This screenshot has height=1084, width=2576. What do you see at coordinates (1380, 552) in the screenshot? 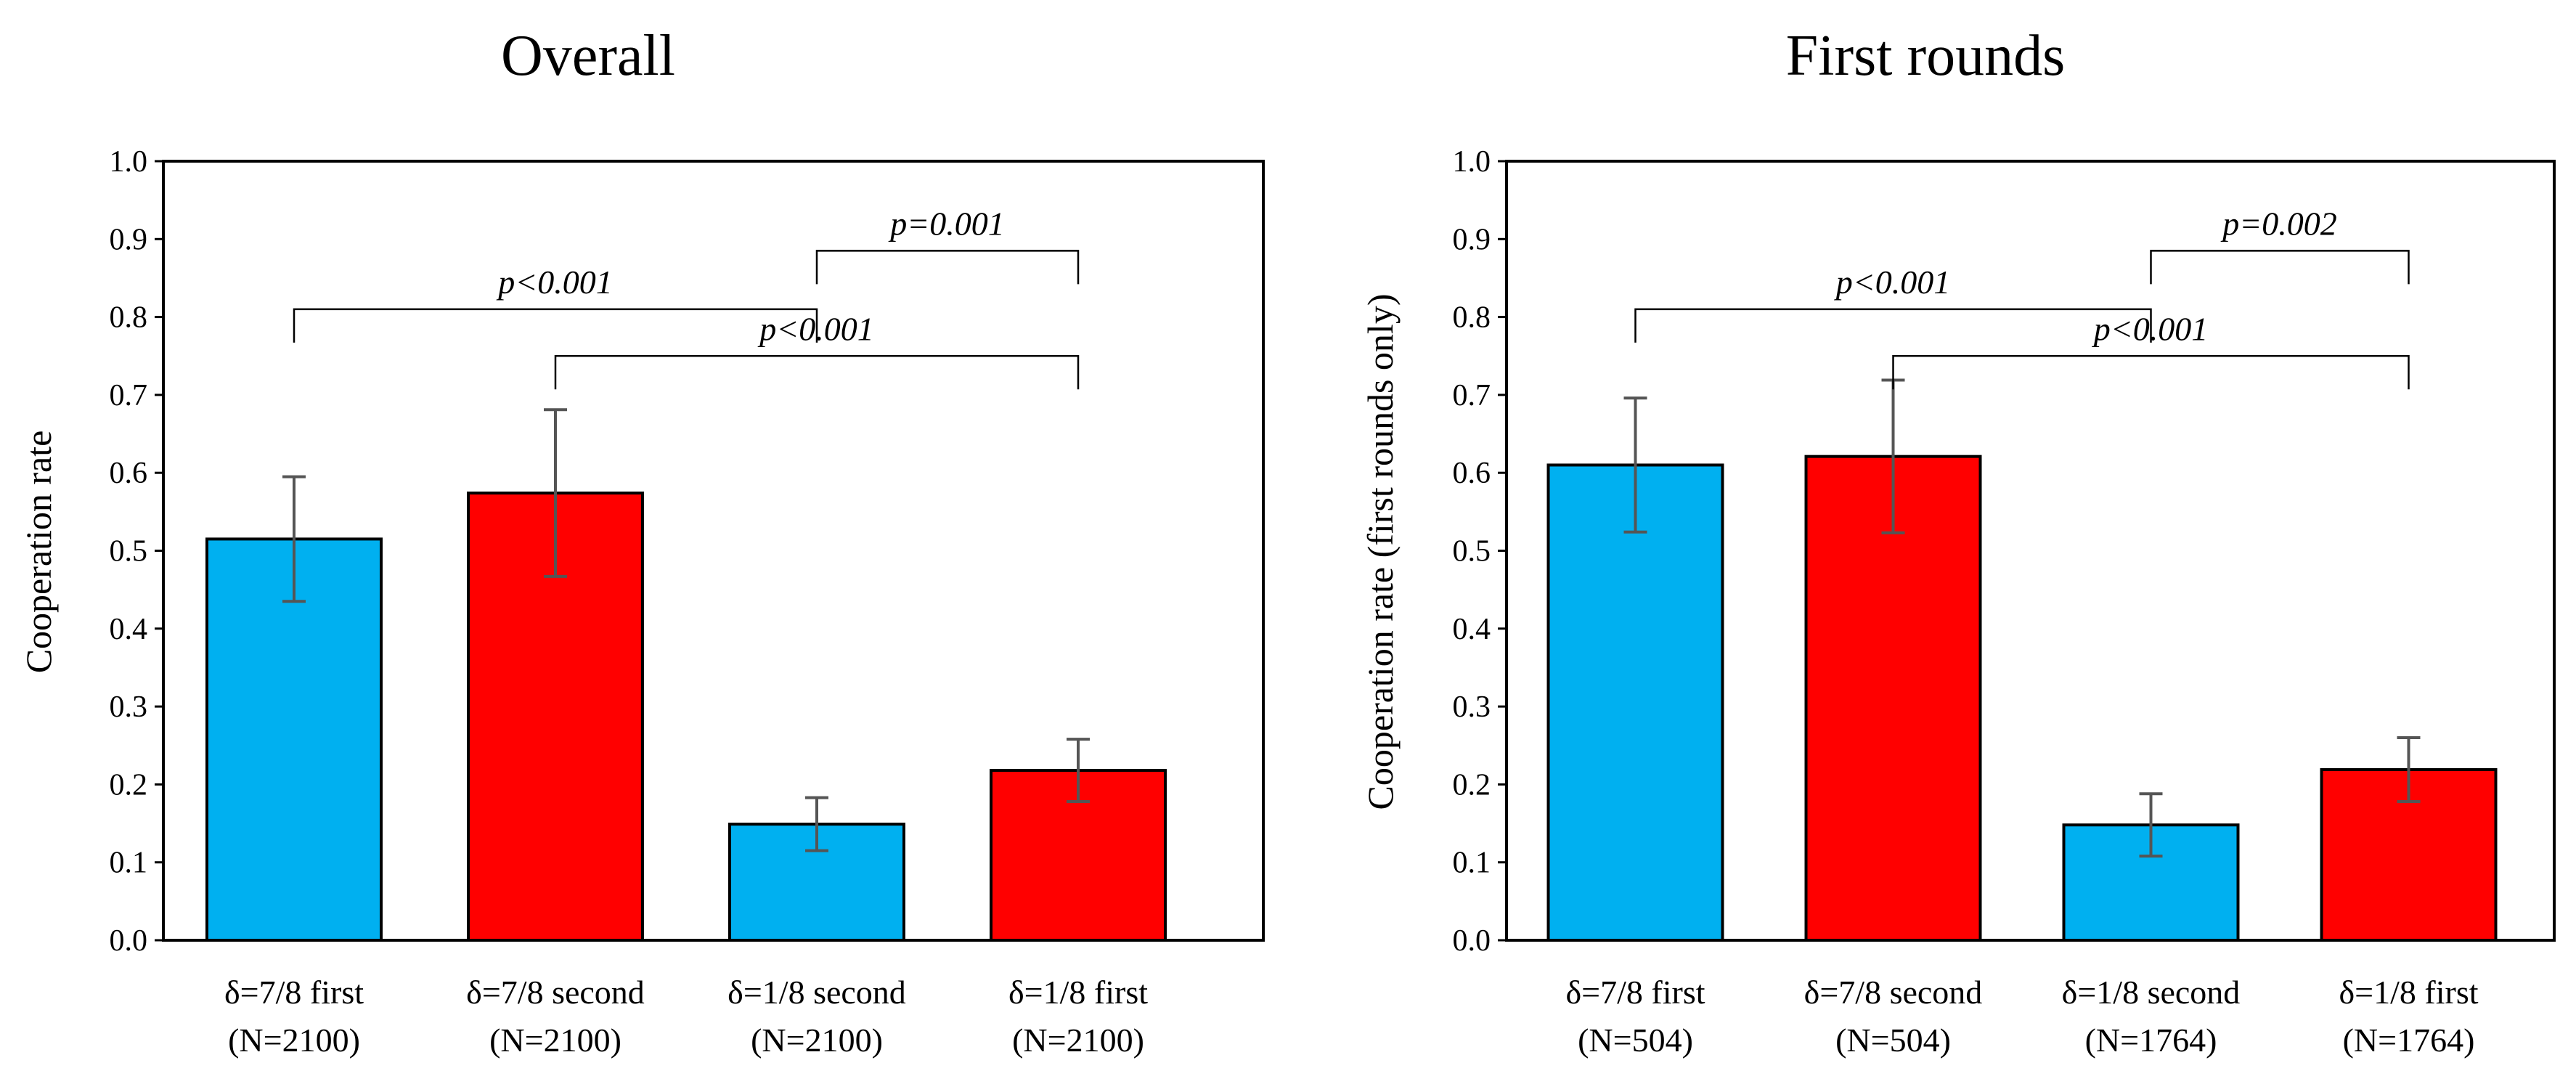
I see `y-axis-label: Cooperation rate (first rounds only)` at bounding box center [1380, 552].